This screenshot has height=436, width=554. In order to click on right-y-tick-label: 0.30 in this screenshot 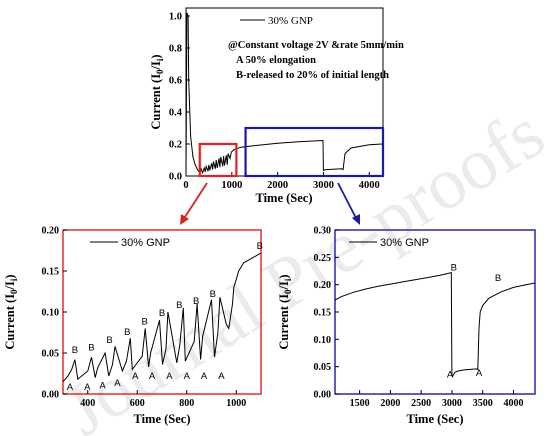, I will do `click(323, 231)`.